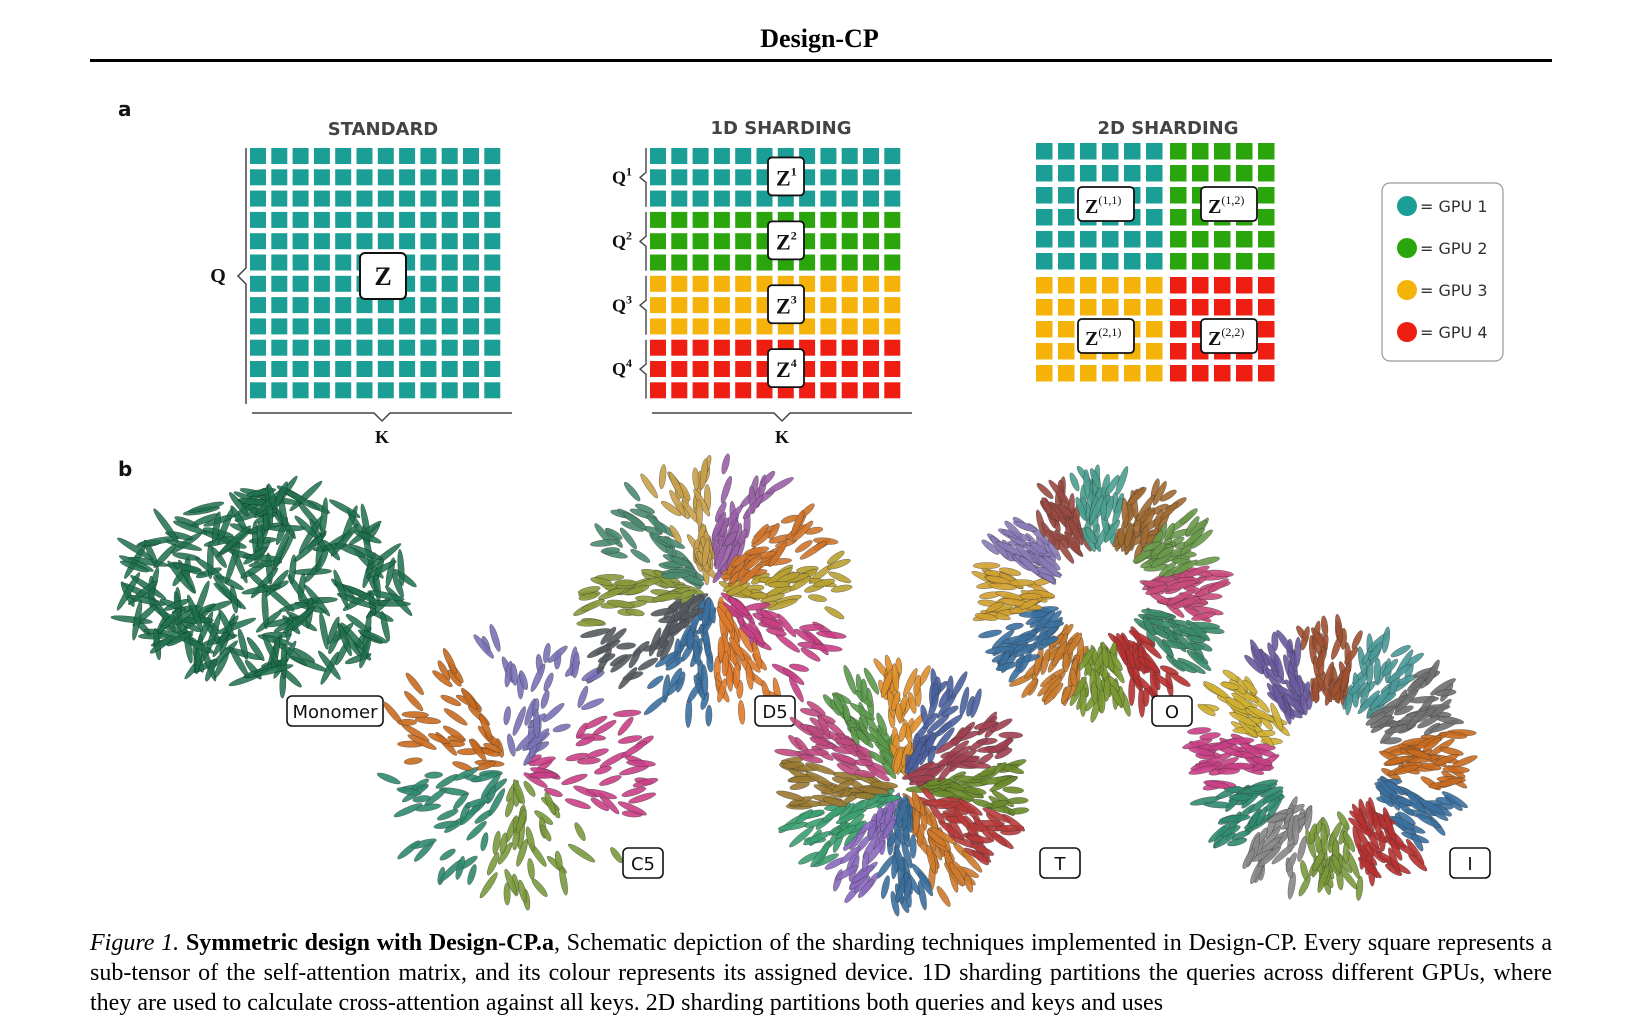  What do you see at coordinates (135, 943) in the screenshot?
I see `caption-figure-label: Figure 1.` at bounding box center [135, 943].